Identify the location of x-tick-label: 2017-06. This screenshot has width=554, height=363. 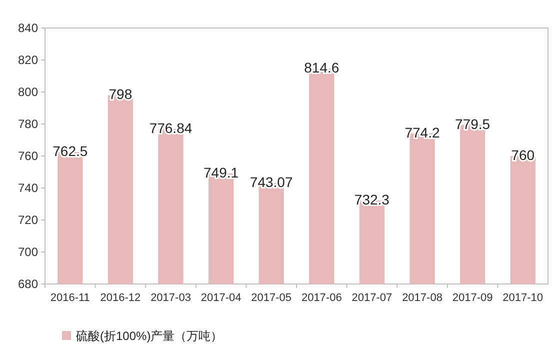
(321, 298).